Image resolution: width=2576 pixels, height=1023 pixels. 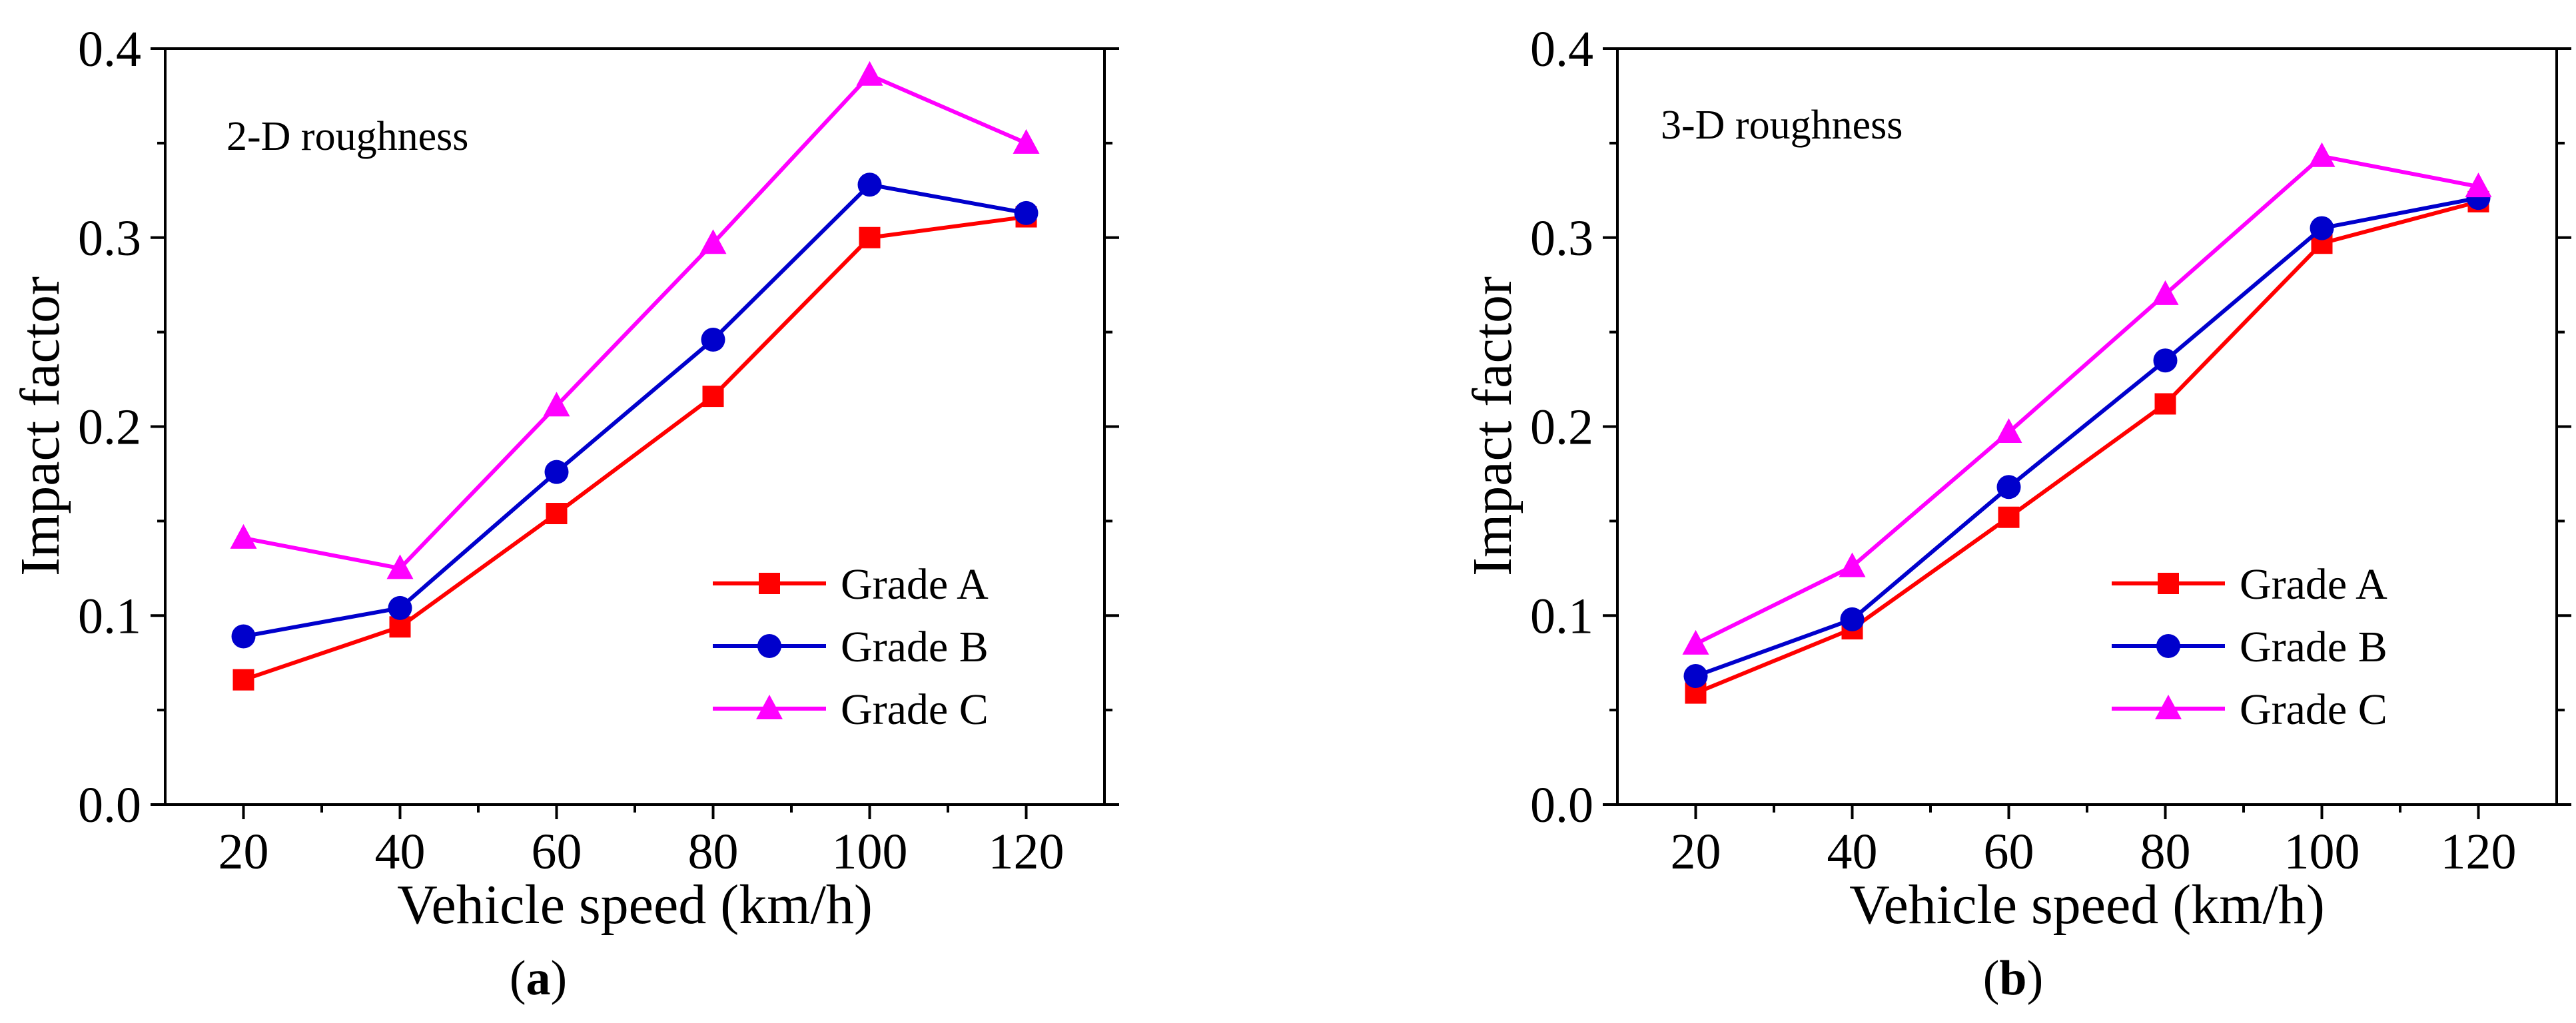 I want to click on legend-b: Grade A Grade B Grade C, so click(x=2250, y=647).